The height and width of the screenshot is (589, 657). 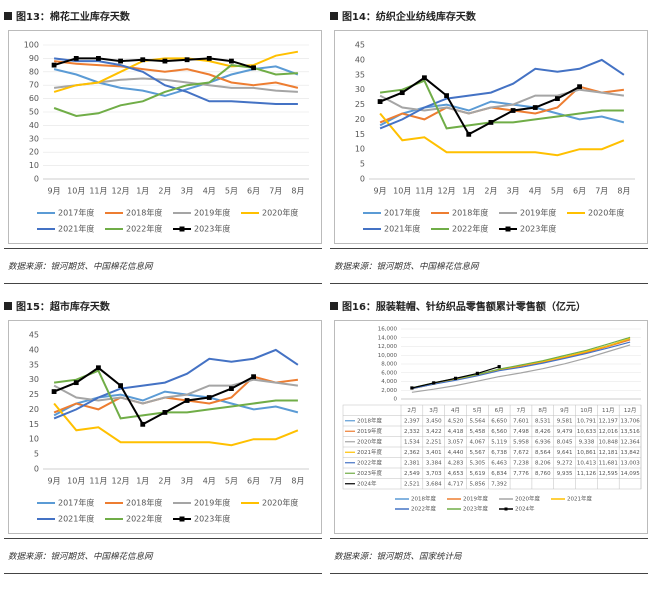 What do you see at coordinates (499, 484) in the screenshot?
I see `table-cell: 7,392` at bounding box center [499, 484].